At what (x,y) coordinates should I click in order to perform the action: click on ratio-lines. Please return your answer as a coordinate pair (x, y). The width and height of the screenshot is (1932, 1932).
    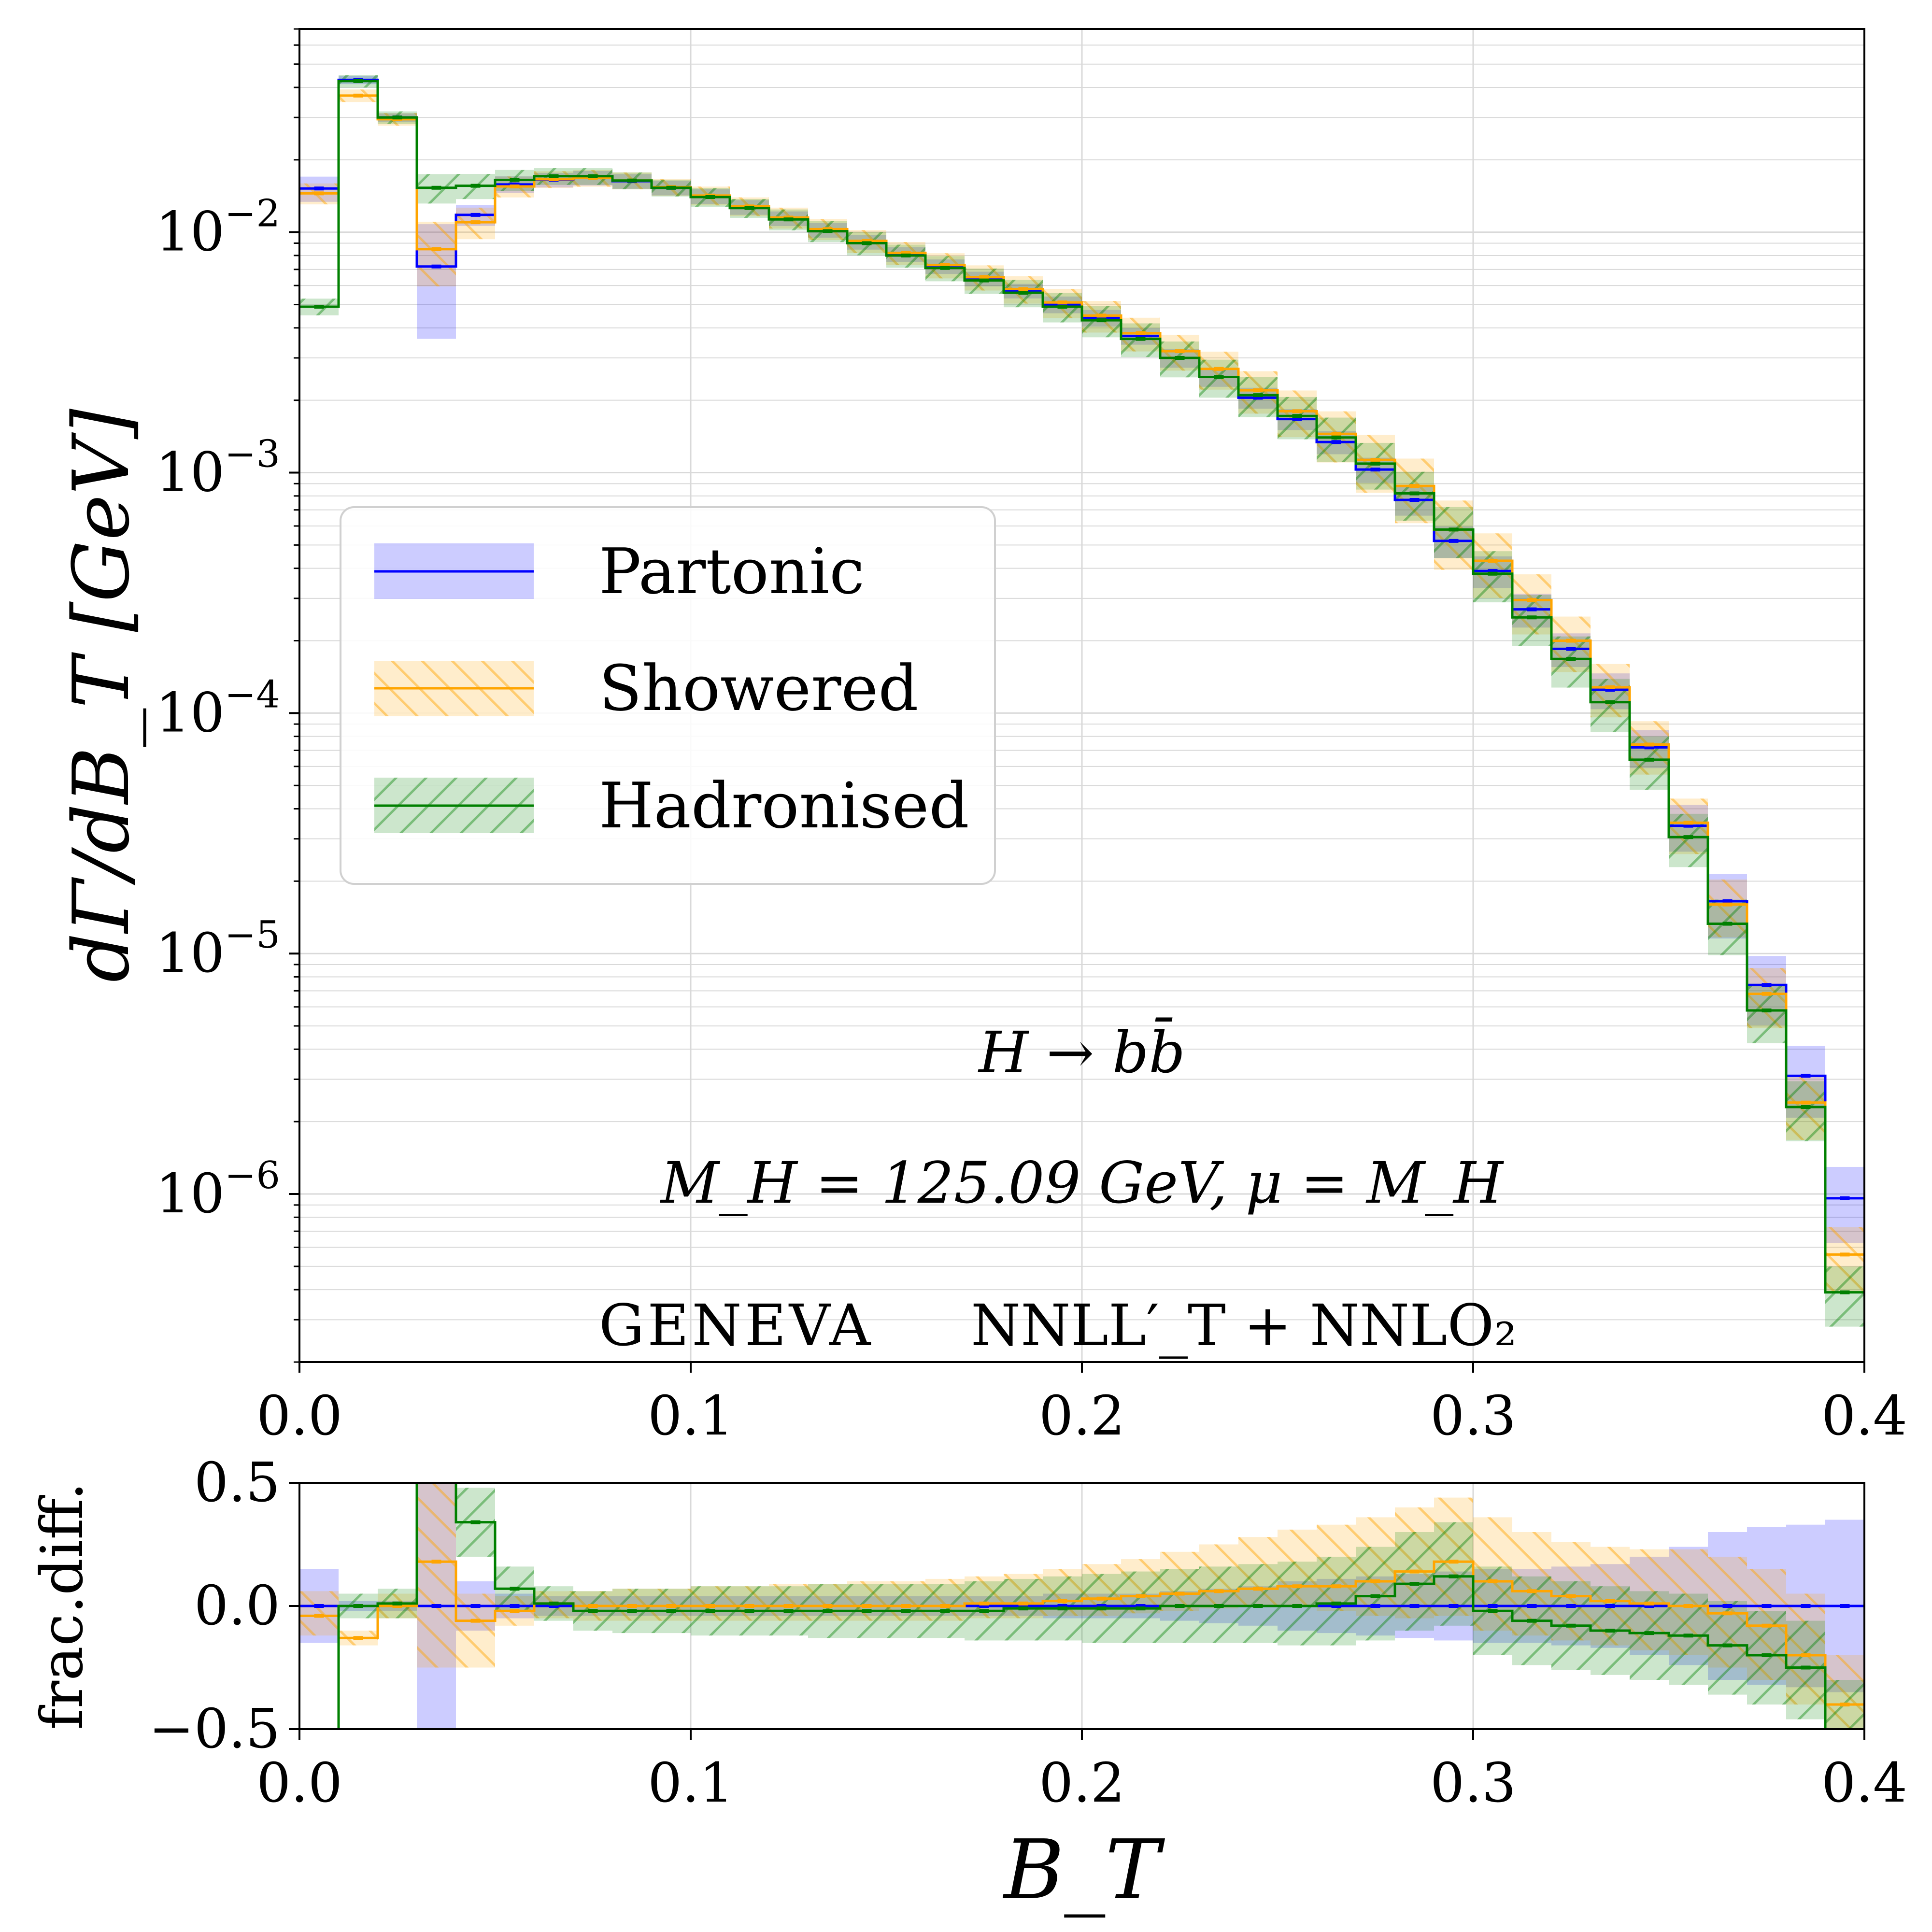
    Looking at the image, I should click on (1081, 1606).